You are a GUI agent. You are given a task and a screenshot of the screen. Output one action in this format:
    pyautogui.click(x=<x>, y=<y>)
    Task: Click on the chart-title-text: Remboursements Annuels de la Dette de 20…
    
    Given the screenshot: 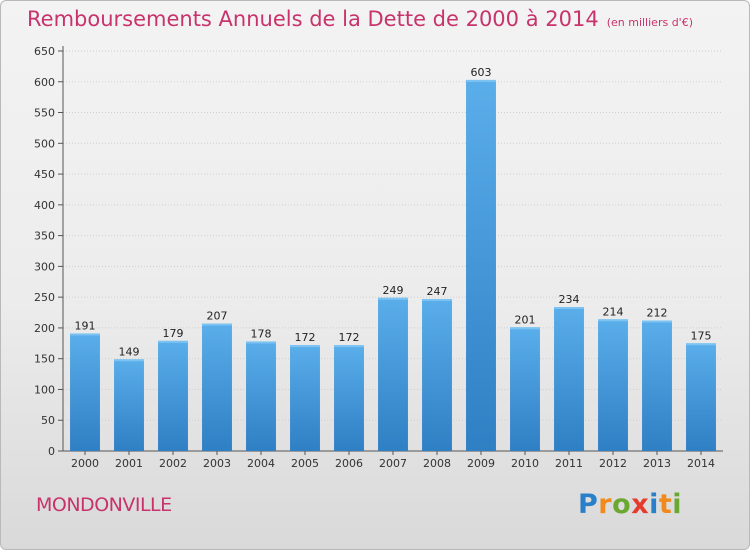 What is the action you would take?
    pyautogui.click(x=313, y=19)
    